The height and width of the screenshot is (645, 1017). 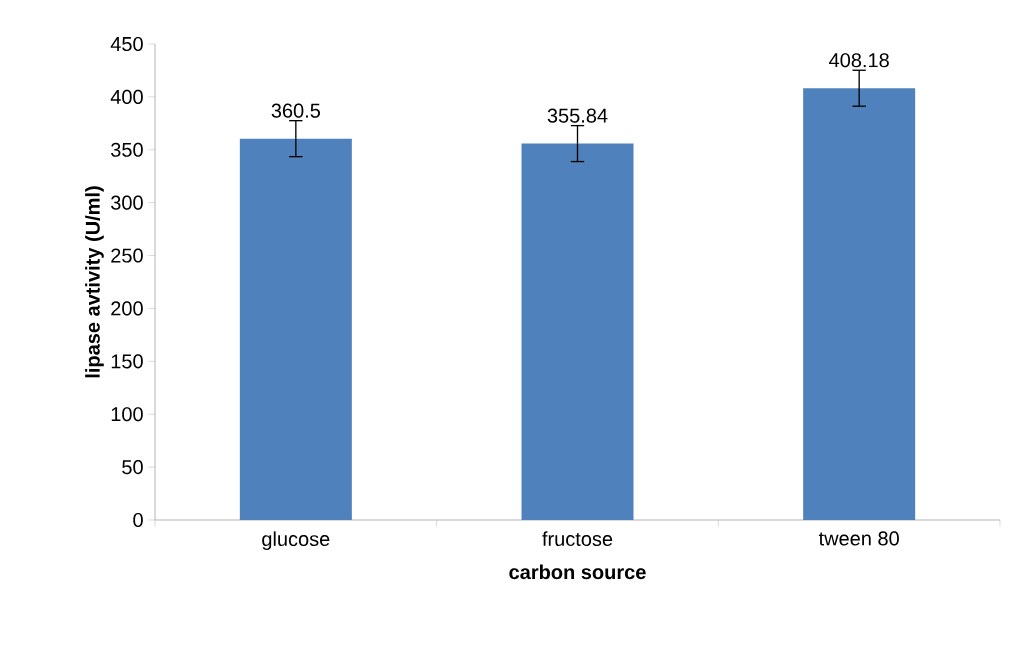 I want to click on y-tick-label: 0, so click(x=138, y=520).